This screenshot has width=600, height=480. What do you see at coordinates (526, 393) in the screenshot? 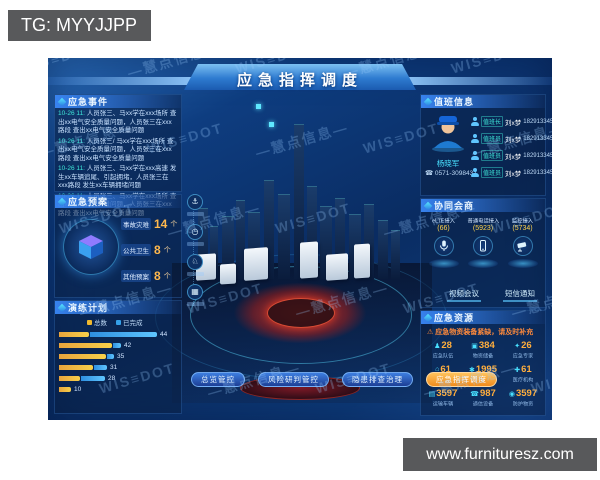
I see `resource-value: 3597` at bounding box center [526, 393].